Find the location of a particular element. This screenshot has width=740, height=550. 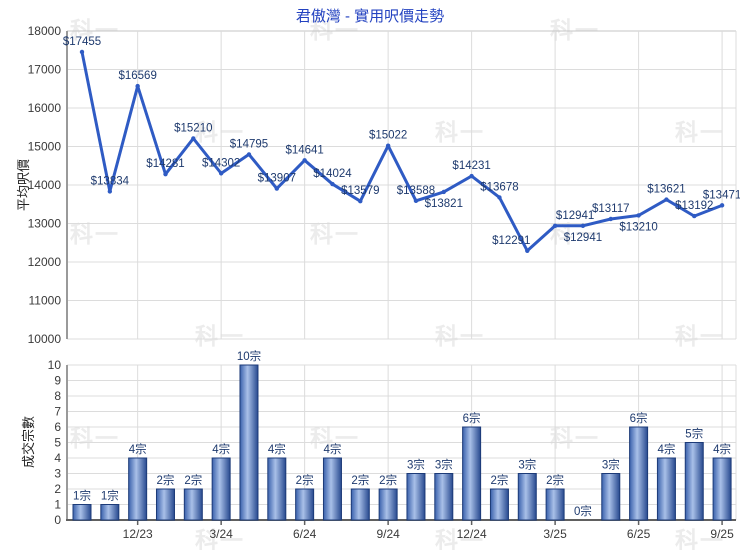

y-tick-label: 8 is located at coordinates (57, 396).